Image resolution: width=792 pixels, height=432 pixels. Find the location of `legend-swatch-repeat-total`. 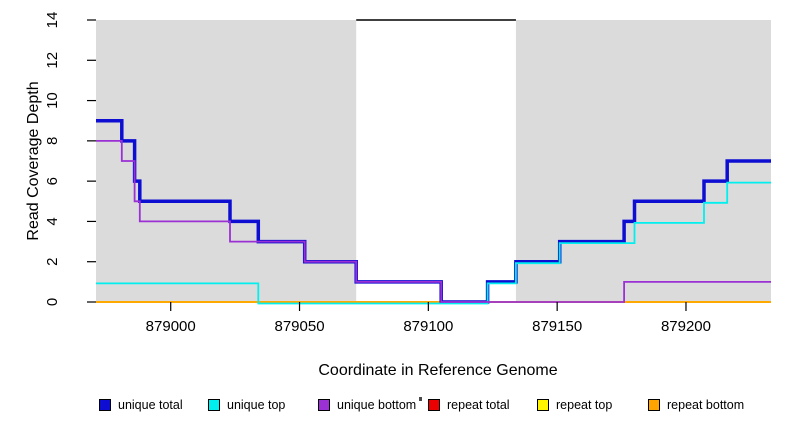

legend-swatch-repeat-total is located at coordinates (434, 405).